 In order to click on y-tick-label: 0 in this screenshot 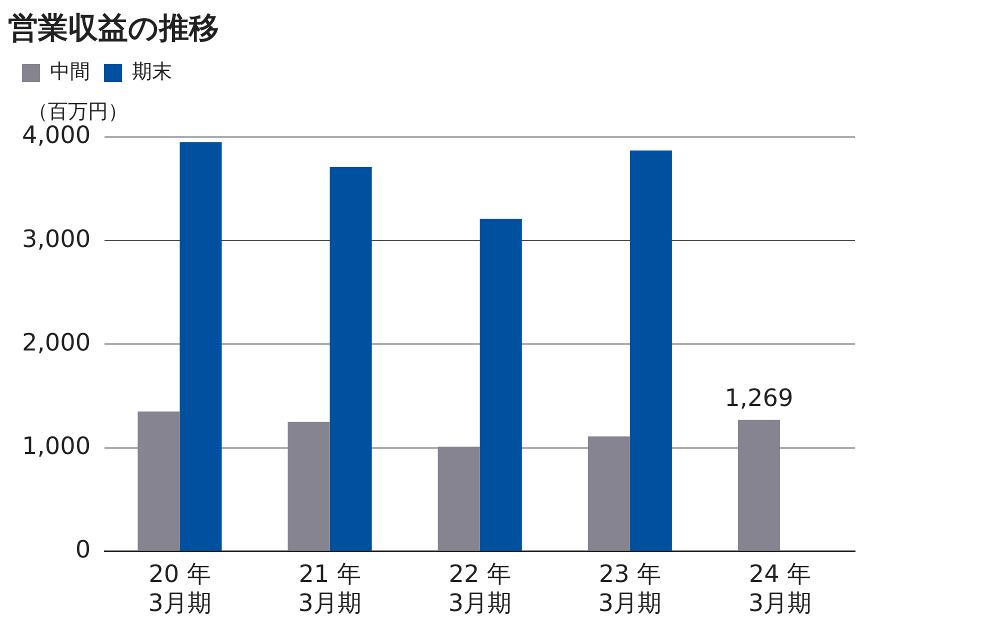, I will do `click(83, 550)`.